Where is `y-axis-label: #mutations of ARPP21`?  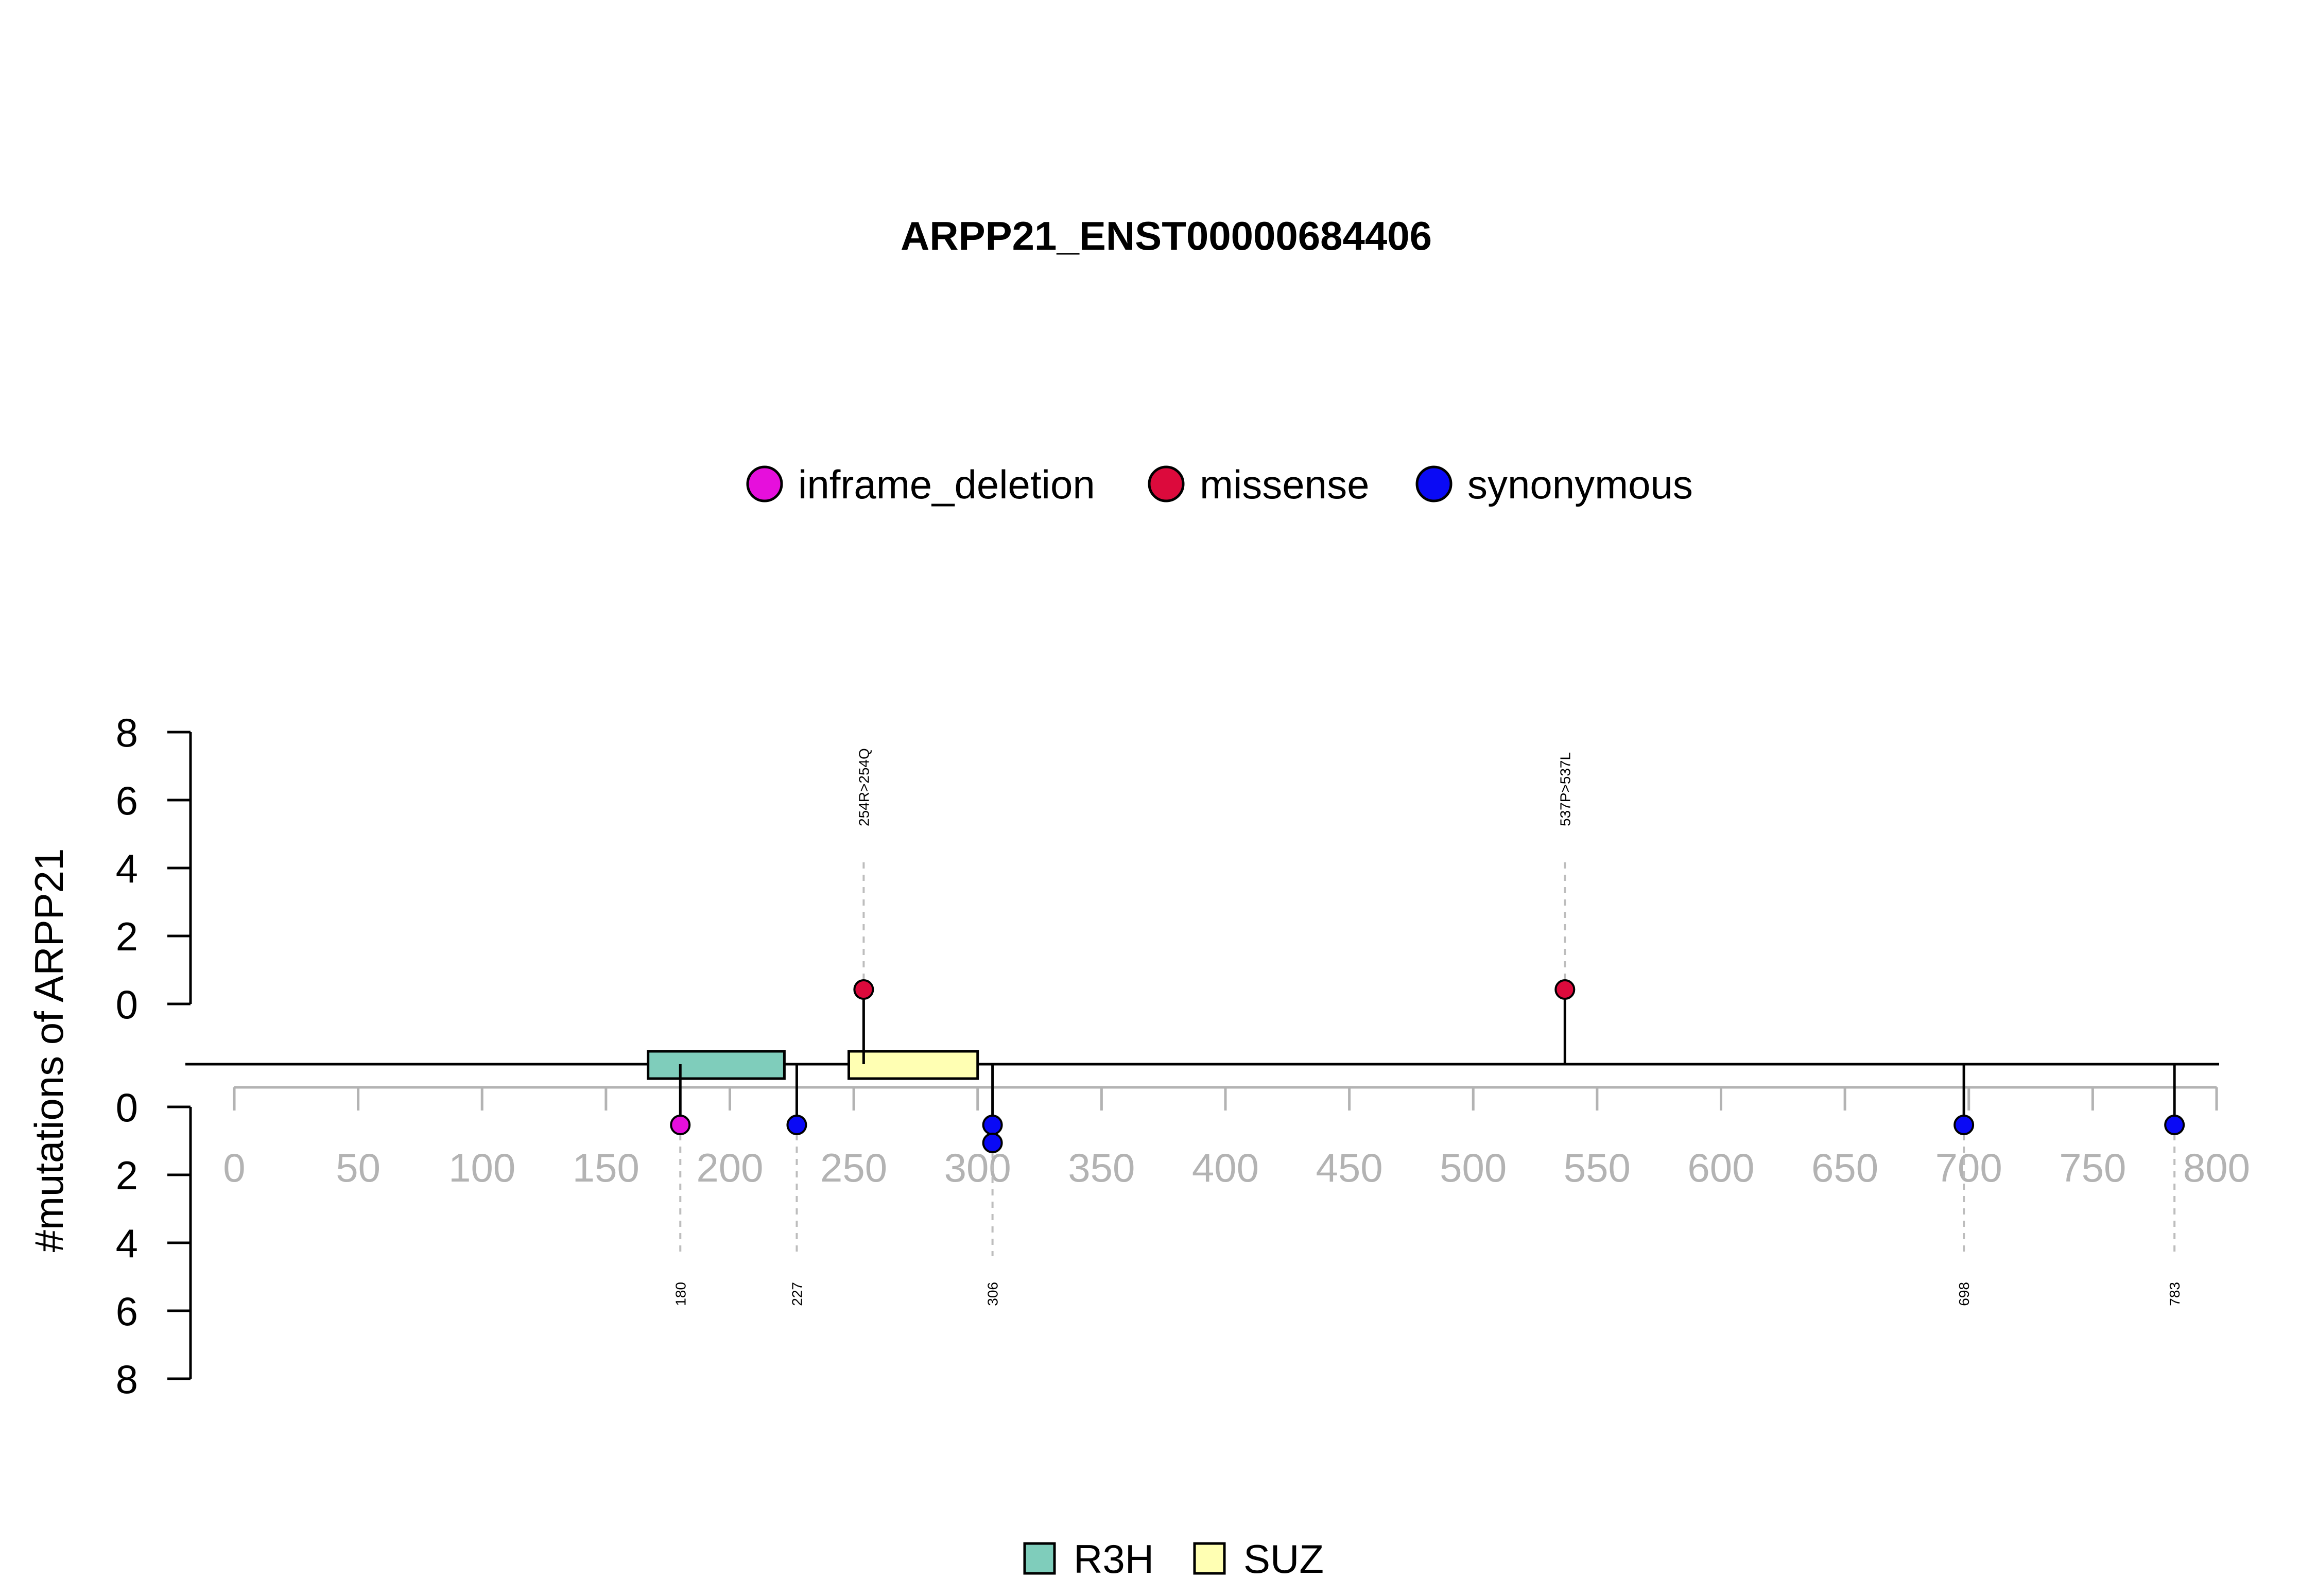
y-axis-label: #mutations of ARPP21 is located at coordinates (49, 1050).